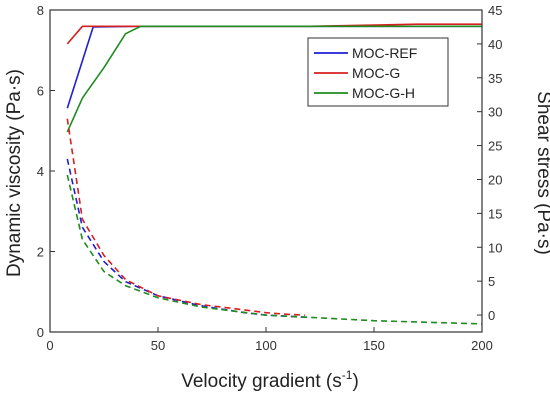 This screenshot has height=400, width=550. What do you see at coordinates (495, 179) in the screenshot?
I see `right-y-tick-label: 20` at bounding box center [495, 179].